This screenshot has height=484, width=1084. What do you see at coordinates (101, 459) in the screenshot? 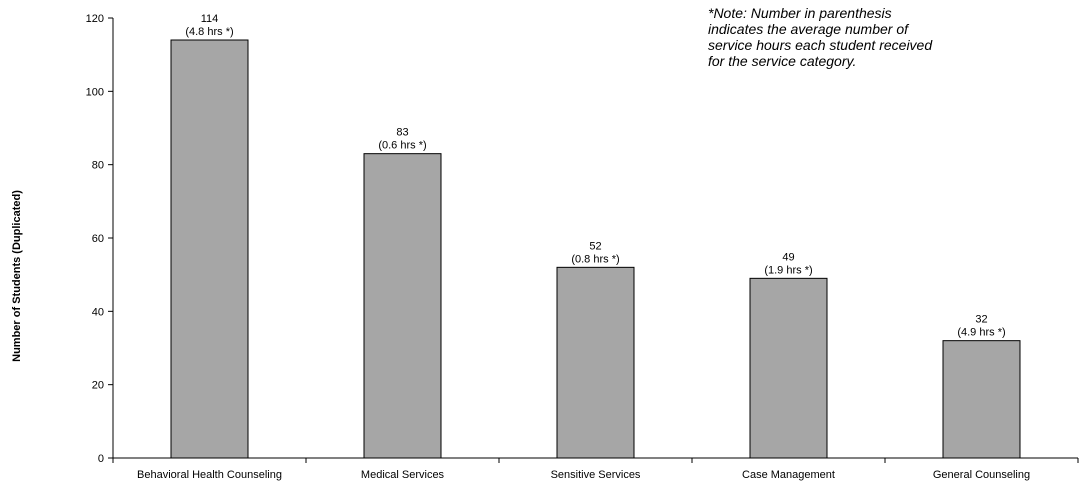
I see `y-tick-label: 0` at bounding box center [101, 459].